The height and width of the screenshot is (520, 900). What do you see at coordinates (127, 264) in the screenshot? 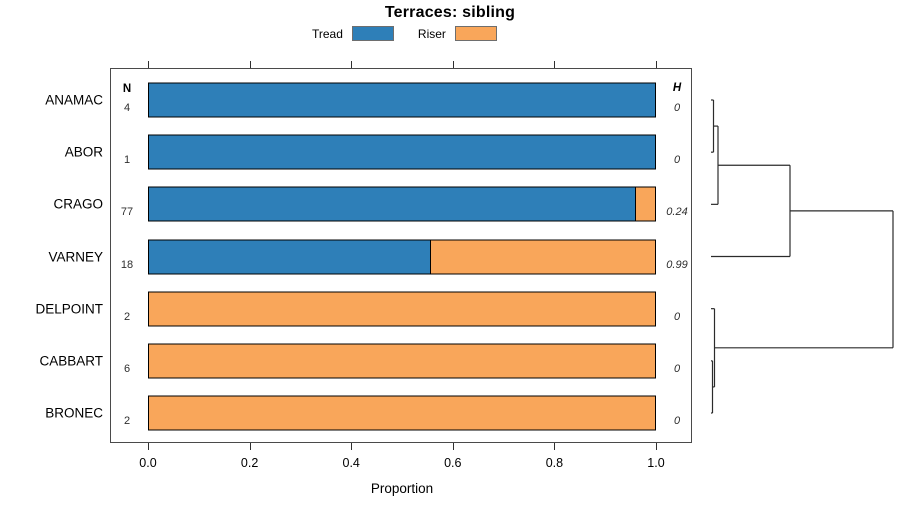
I see `n-value: 18` at bounding box center [127, 264].